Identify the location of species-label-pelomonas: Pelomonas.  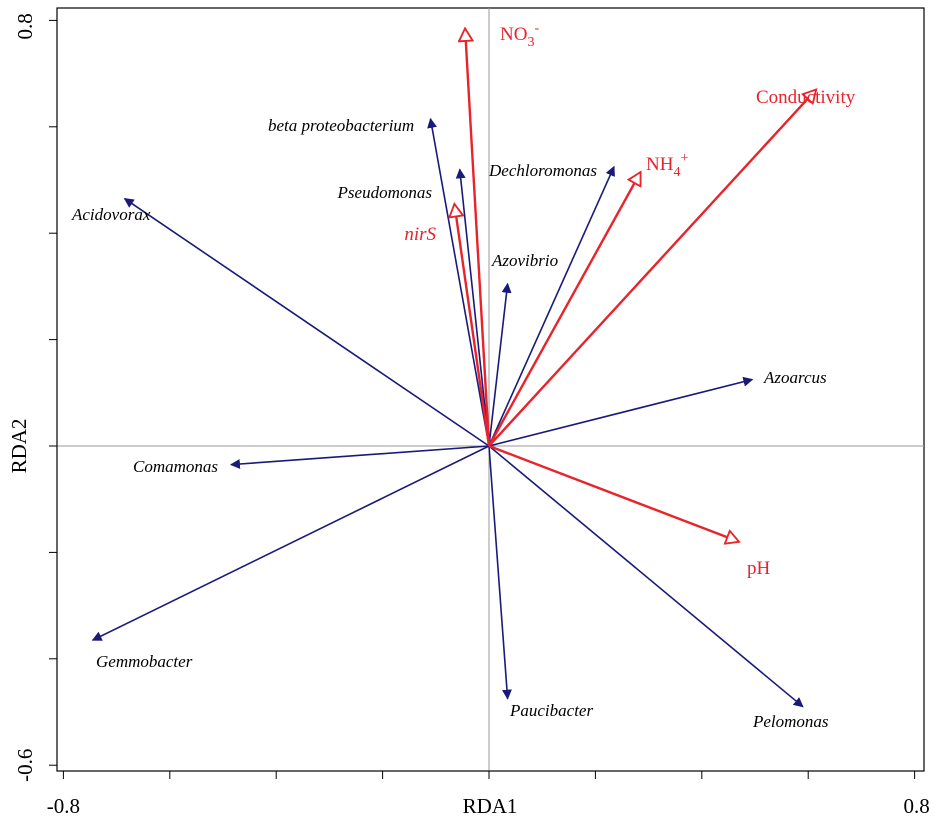
(790, 721).